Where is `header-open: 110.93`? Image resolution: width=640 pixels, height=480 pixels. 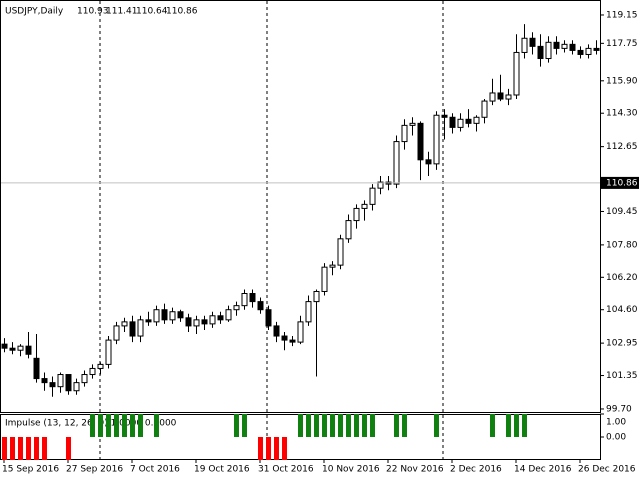
header-open: 110.93 is located at coordinates (93, 12).